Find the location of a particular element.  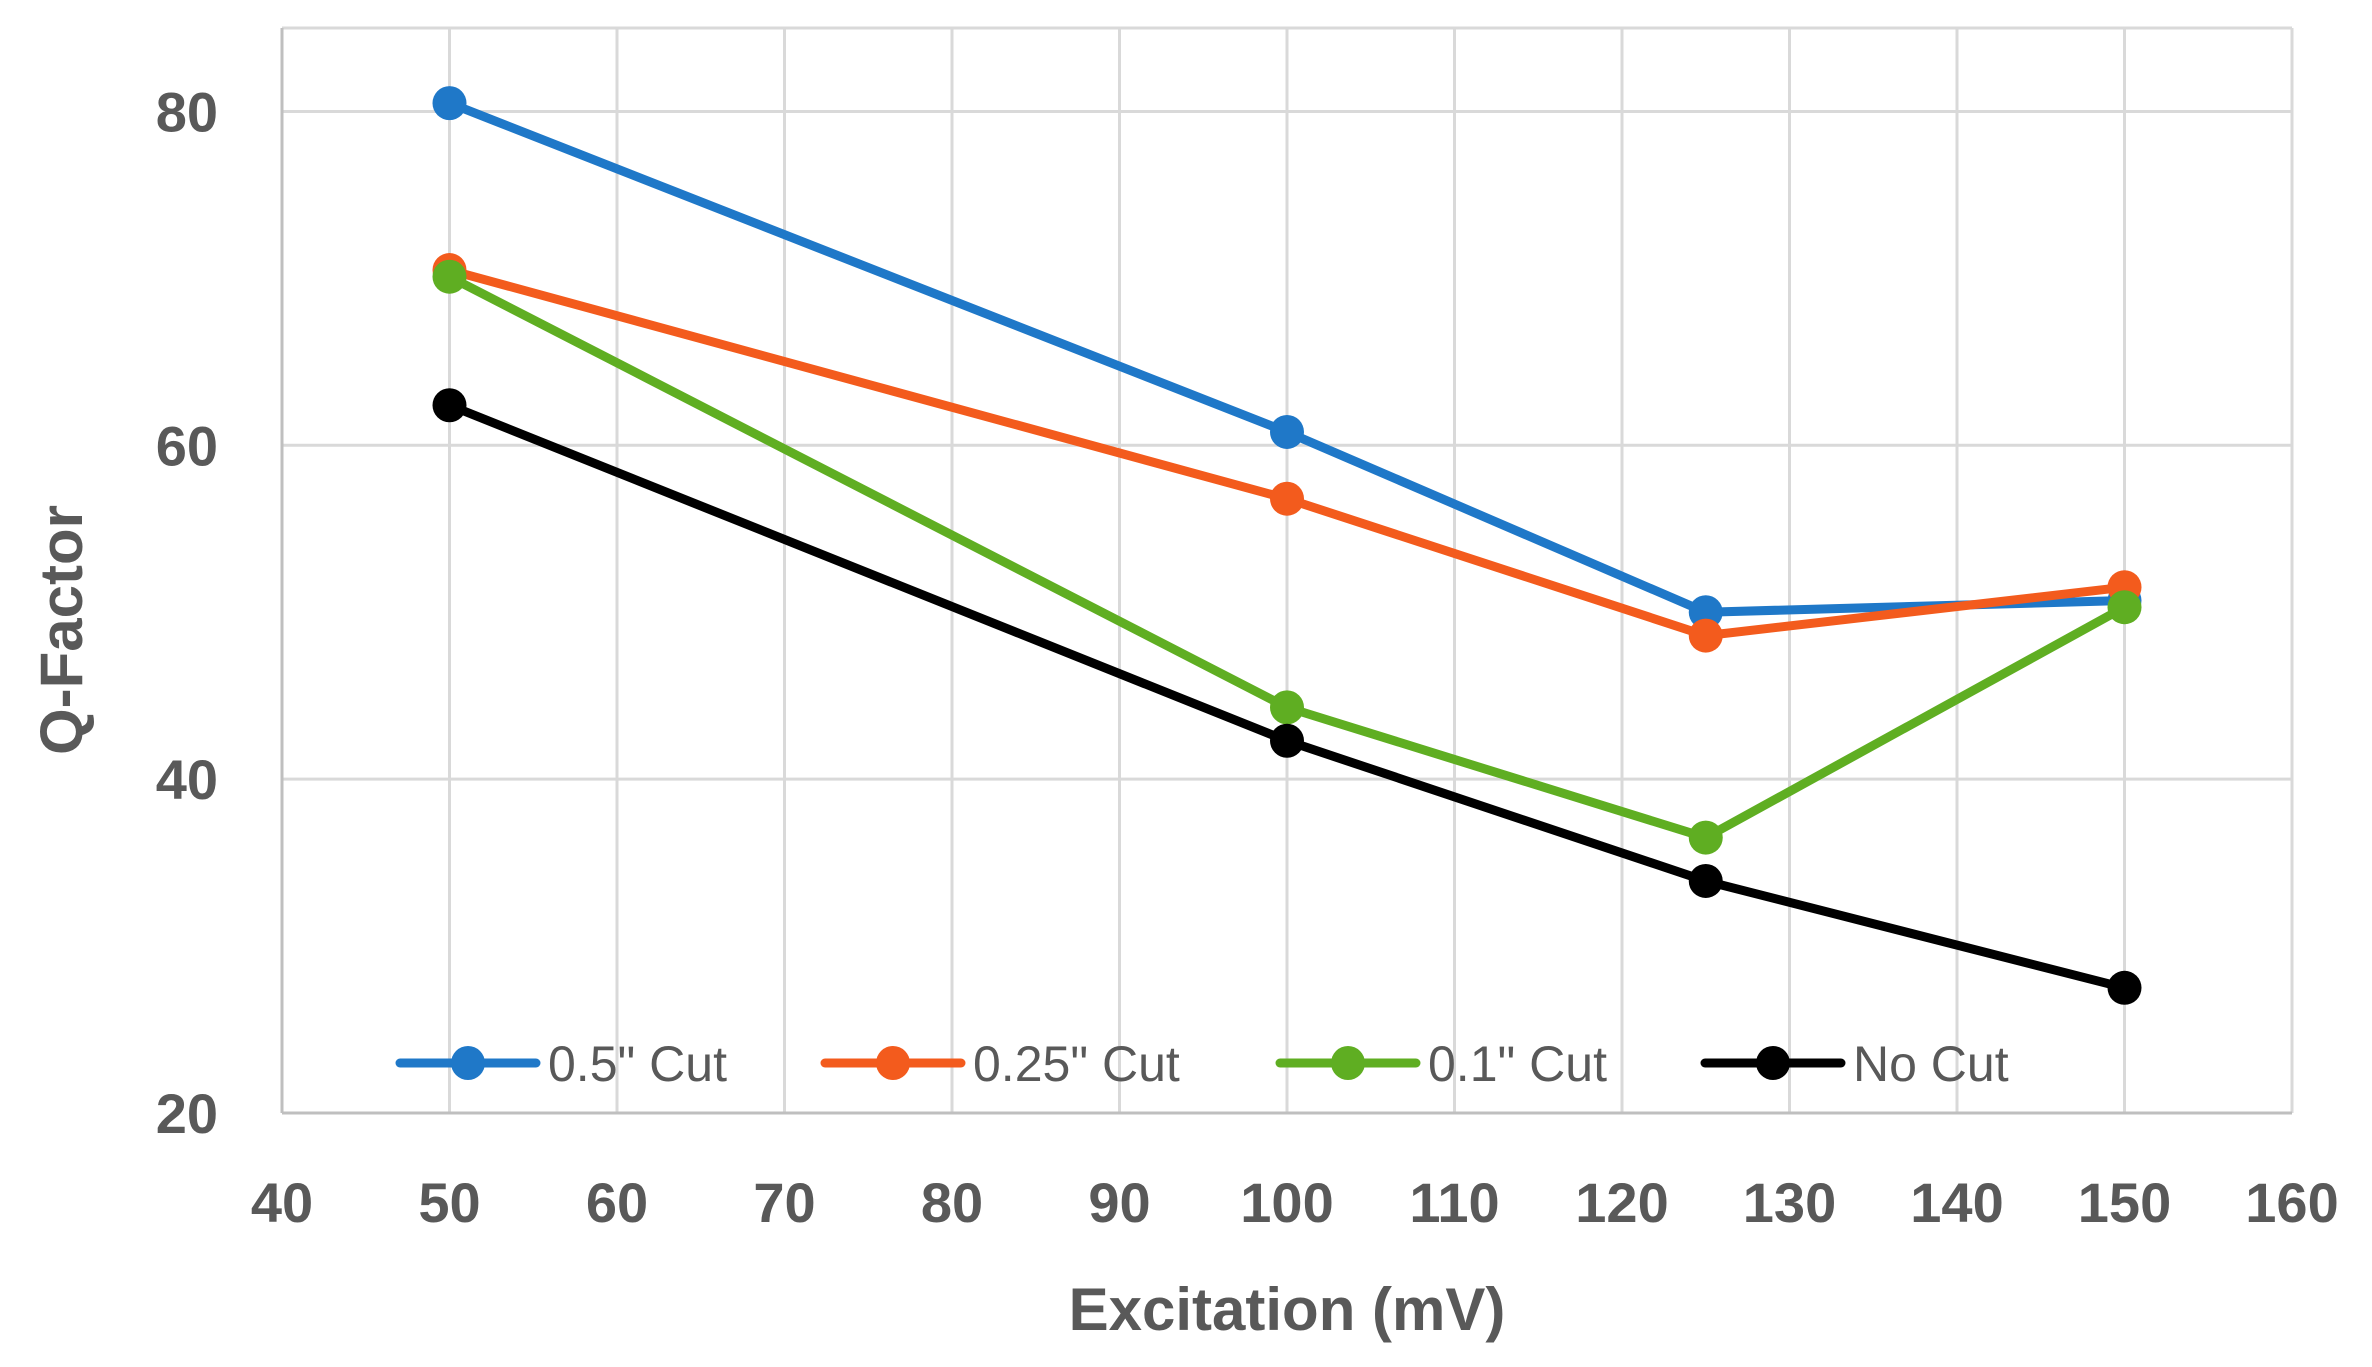

x-tick-label-70: 70 is located at coordinates (784, 1202).